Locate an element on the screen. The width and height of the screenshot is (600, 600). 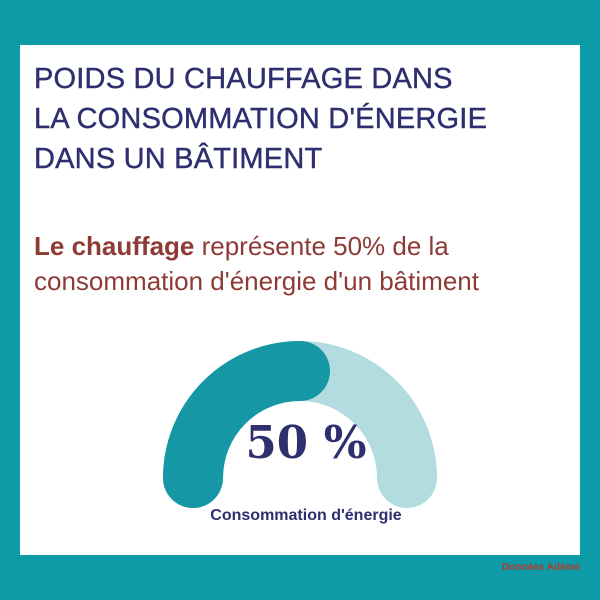
title-line-2: LA CONSOMMATION D'ÉNERGIE is located at coordinates (261, 119).